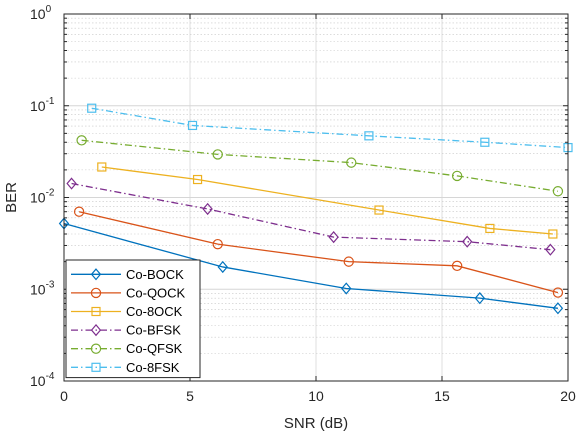  I want to click on legend-label: Co-QFSK, so click(154, 348).